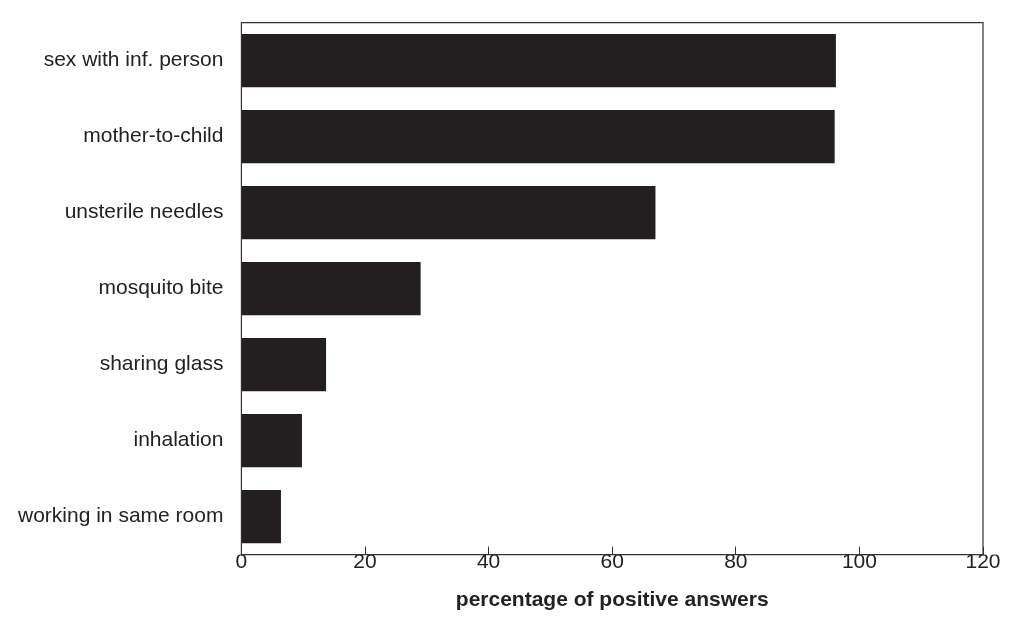 This screenshot has height=621, width=1013. I want to click on y-tick-label: sharing glass, so click(161, 363).